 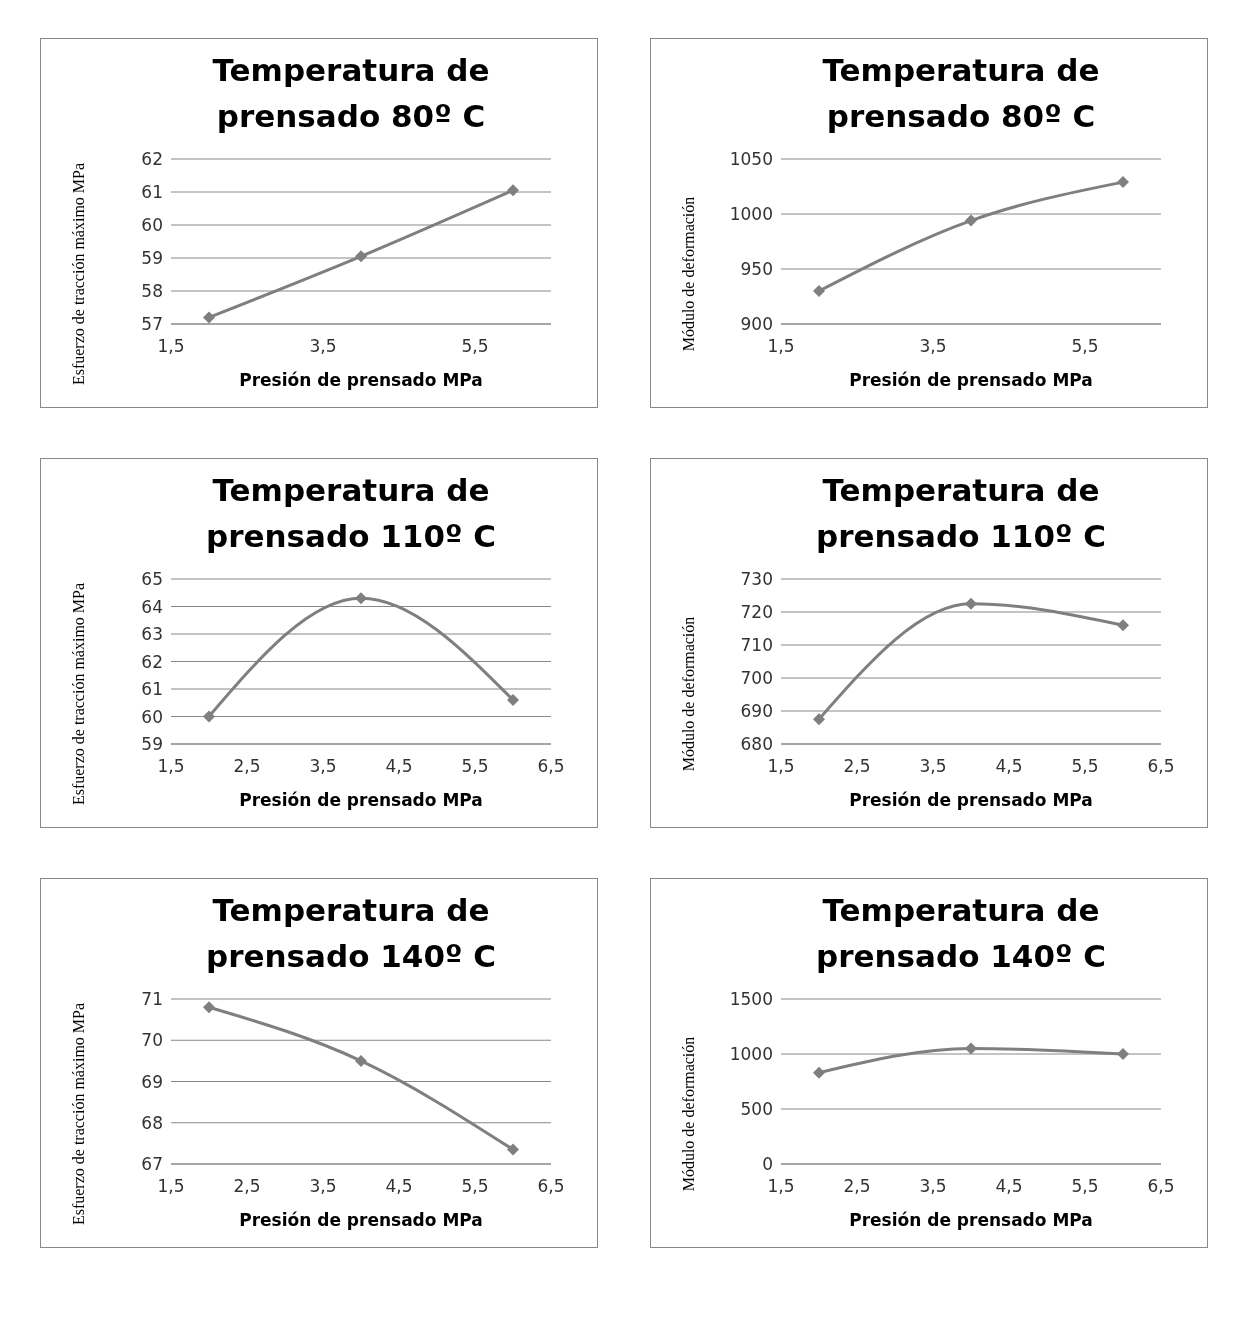 What do you see at coordinates (756, 645) in the screenshot?
I see `y-tick-label: 710` at bounding box center [756, 645].